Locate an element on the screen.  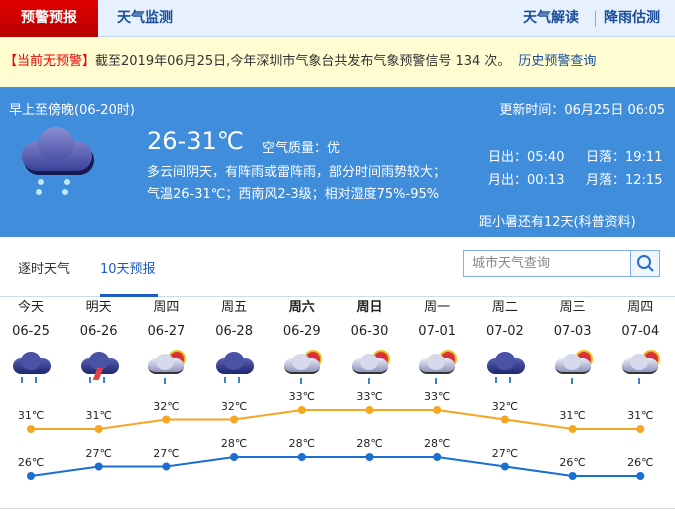
forecast-date: 06-26 is located at coordinates (98, 331).